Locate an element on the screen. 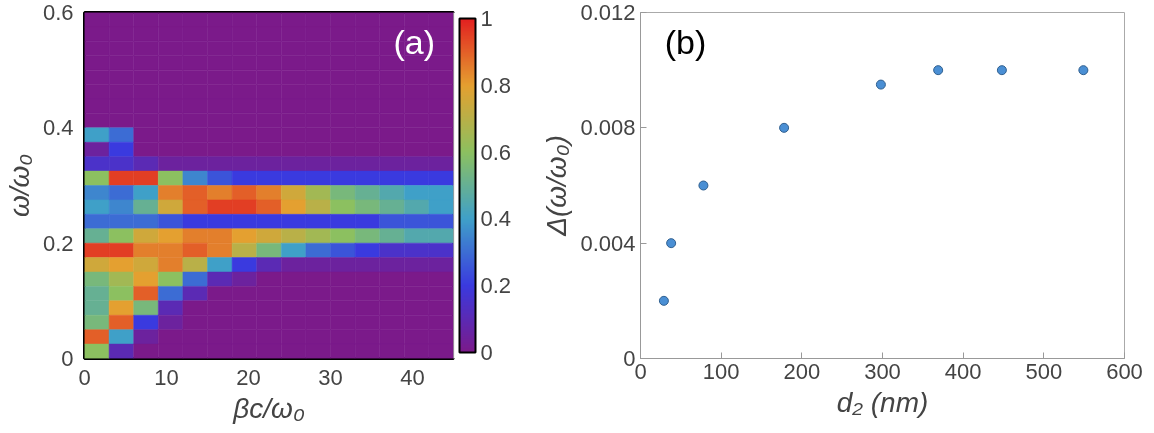 The width and height of the screenshot is (1154, 433). color-bar-label: 0.4 is located at coordinates (496, 219).